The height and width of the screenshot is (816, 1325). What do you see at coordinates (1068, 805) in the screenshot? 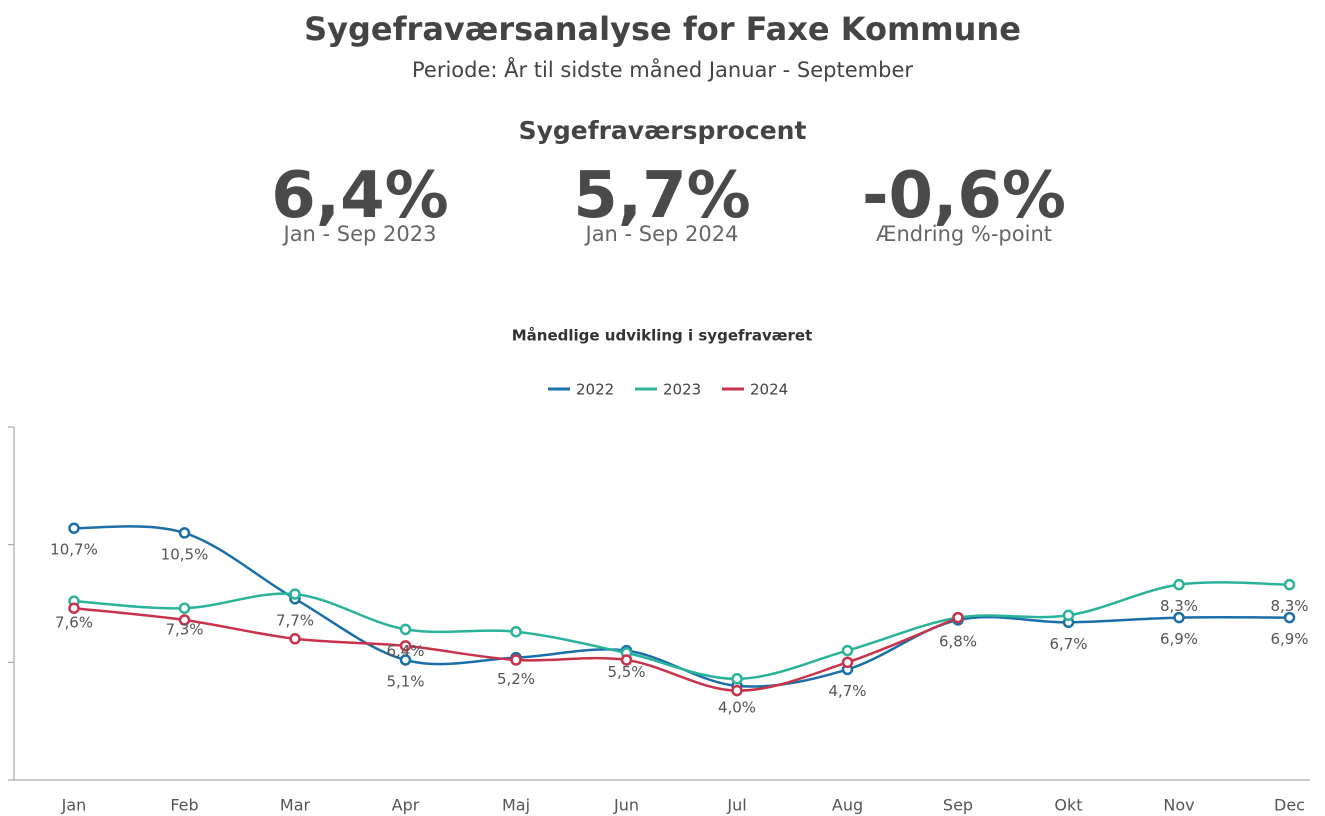
I see `x-tick-label: Okt` at bounding box center [1068, 805].